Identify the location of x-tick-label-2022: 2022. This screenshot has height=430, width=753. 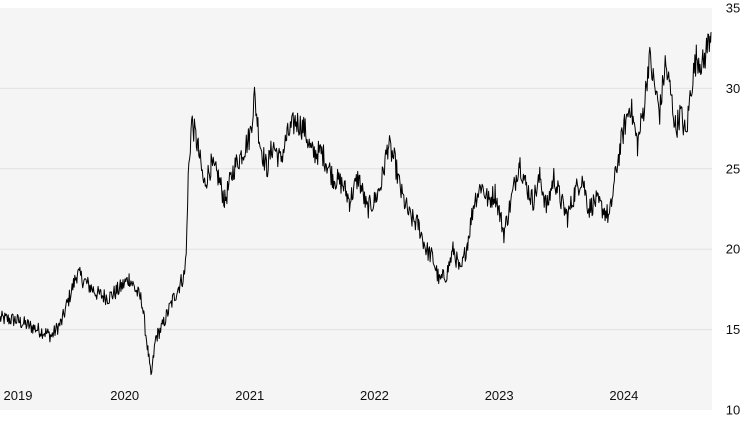
(374, 395).